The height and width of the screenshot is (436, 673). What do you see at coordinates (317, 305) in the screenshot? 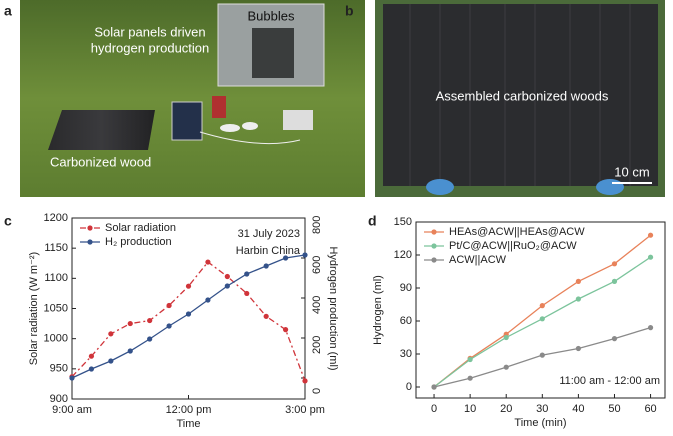
I see `y2-tick-label: 400` at bounding box center [317, 305].